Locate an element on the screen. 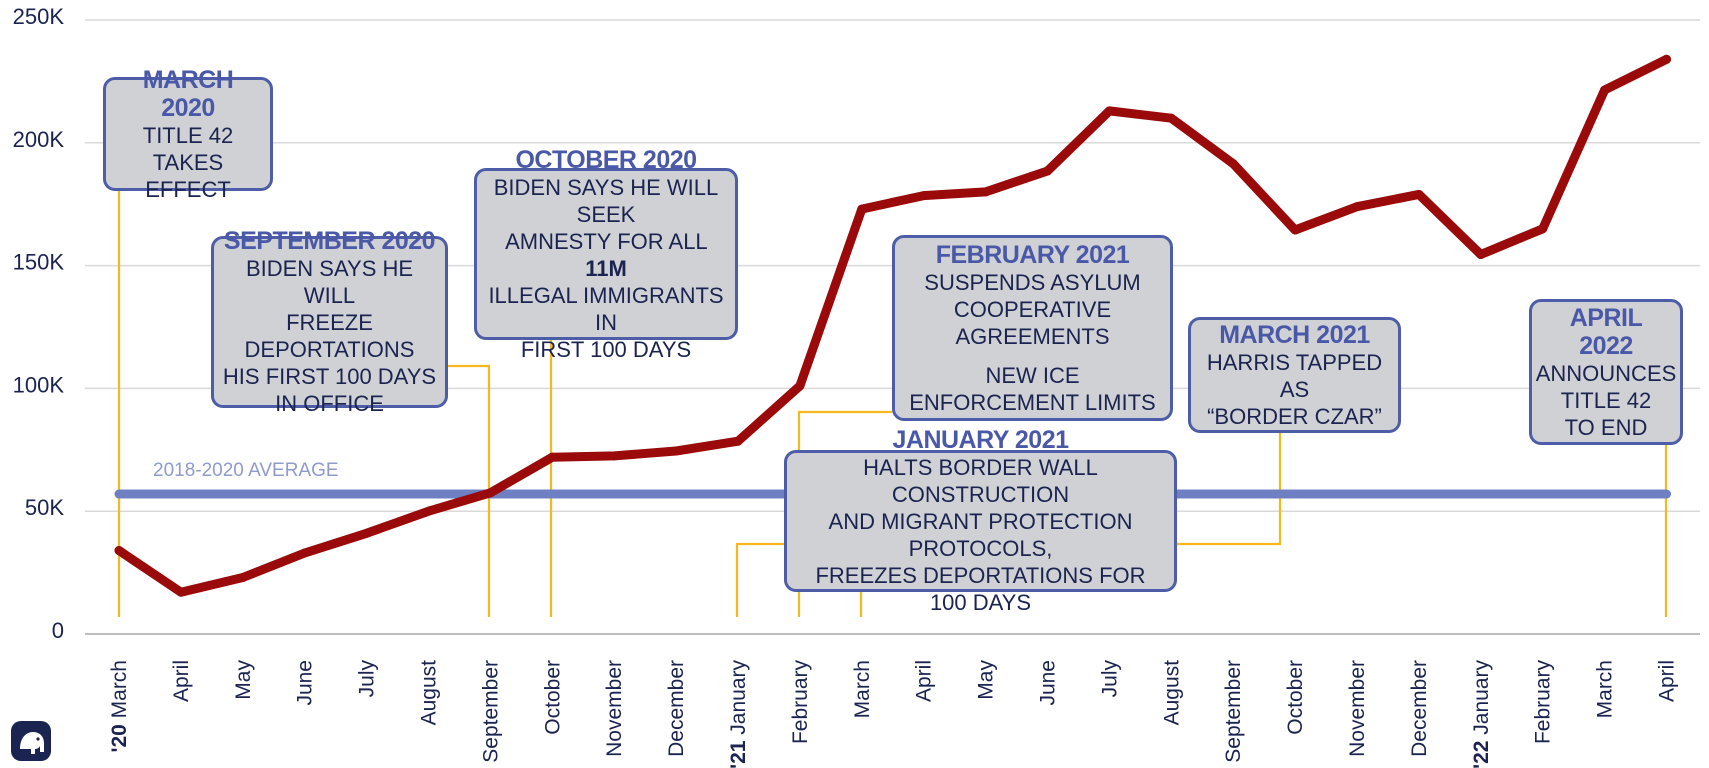 The width and height of the screenshot is (1709, 768). annotation-line: AMNESTY FOR ALL 11M is located at coordinates (606, 255).